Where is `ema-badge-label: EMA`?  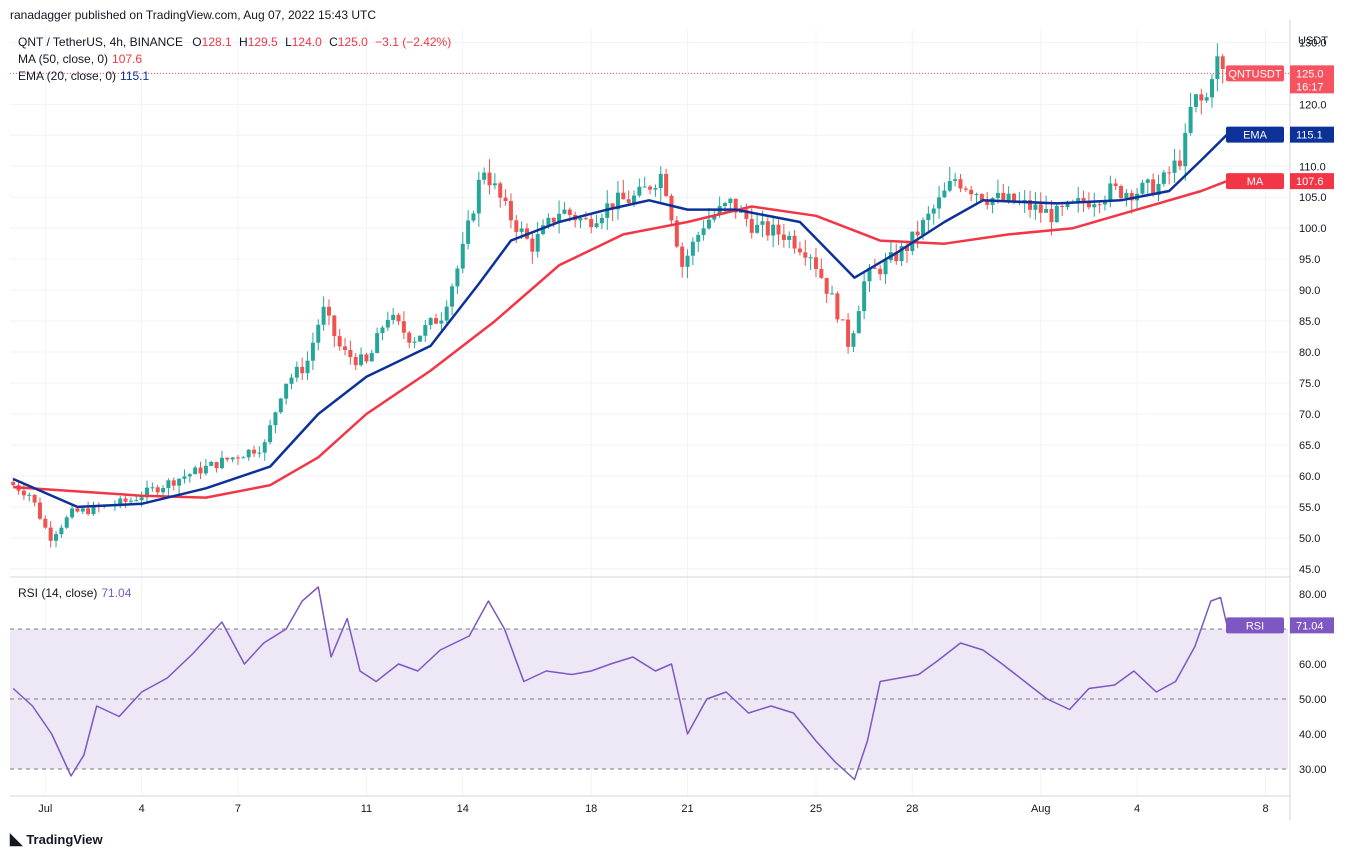
ema-badge-label: EMA is located at coordinates (1255, 136).